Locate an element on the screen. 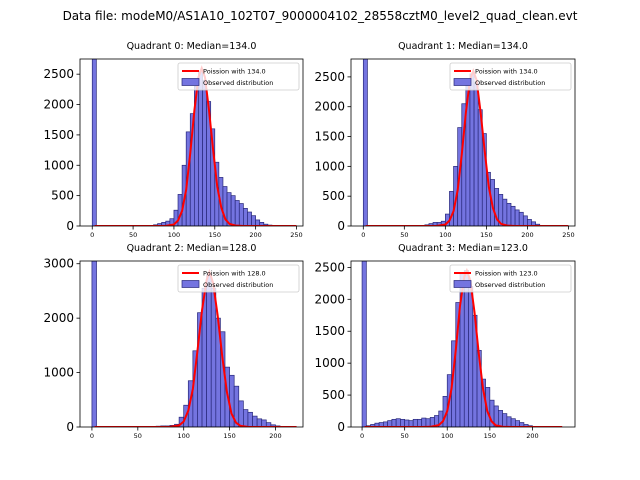 The width and height of the screenshot is (640, 480). legend-label-poisson: Poission with 123.0 is located at coordinates (506, 274).